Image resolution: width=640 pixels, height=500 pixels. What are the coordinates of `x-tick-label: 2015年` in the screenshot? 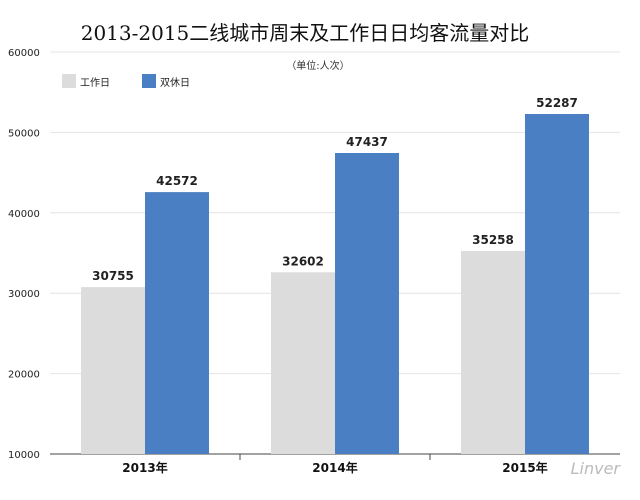 It's located at (524, 467).